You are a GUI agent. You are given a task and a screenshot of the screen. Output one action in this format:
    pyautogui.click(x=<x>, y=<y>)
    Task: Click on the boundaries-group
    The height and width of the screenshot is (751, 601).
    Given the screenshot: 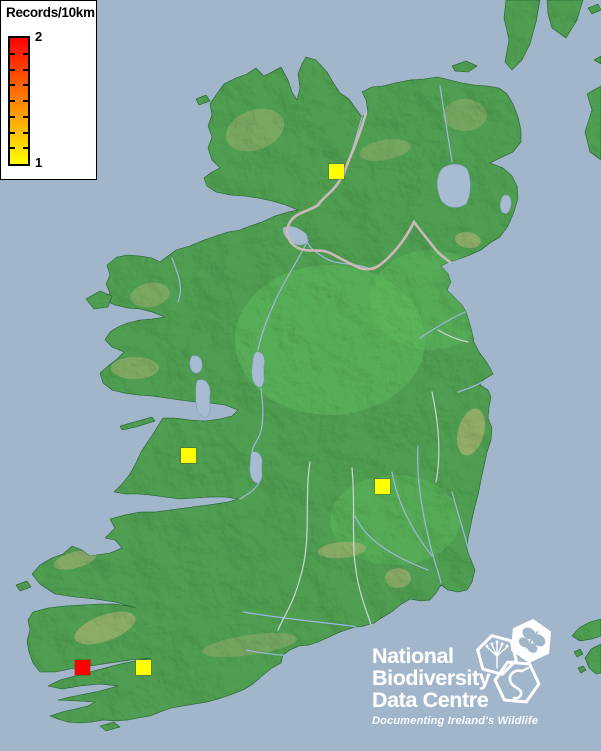 What is the action you would take?
    pyautogui.click(x=373, y=480)
    